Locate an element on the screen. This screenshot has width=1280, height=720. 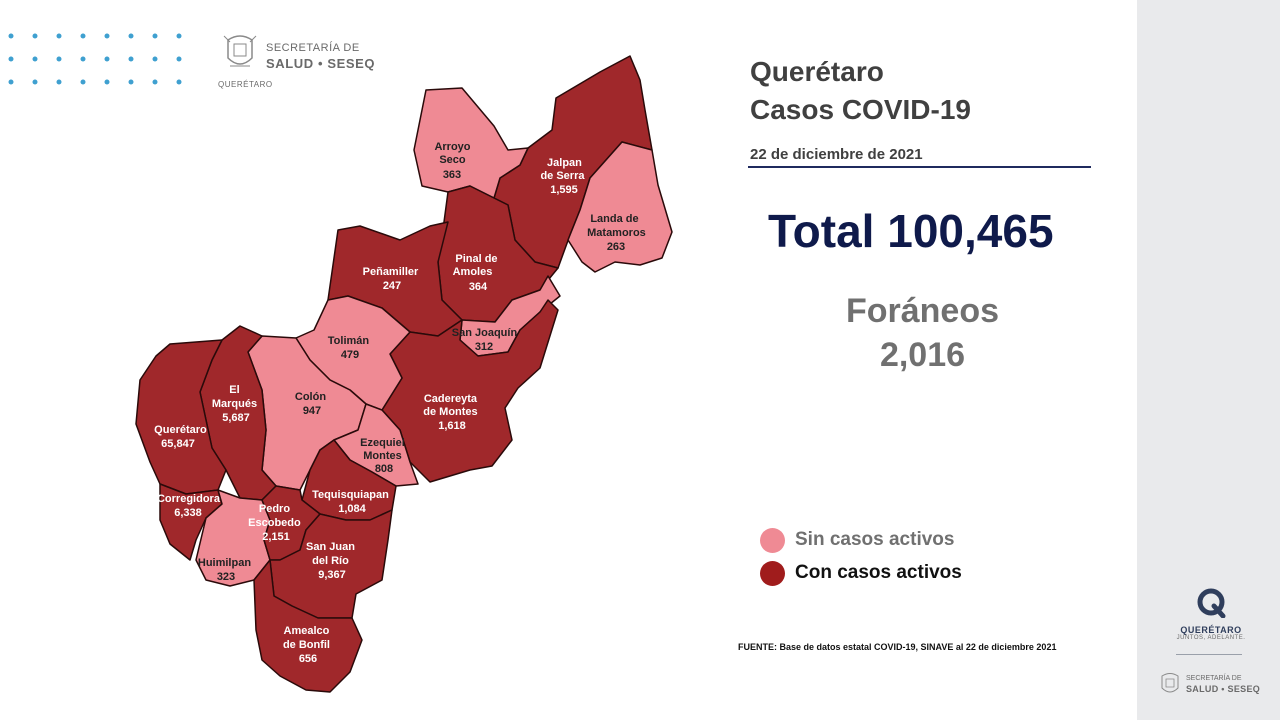
legend-item-con-casos: Con casos activos is located at coordinates (861, 573).